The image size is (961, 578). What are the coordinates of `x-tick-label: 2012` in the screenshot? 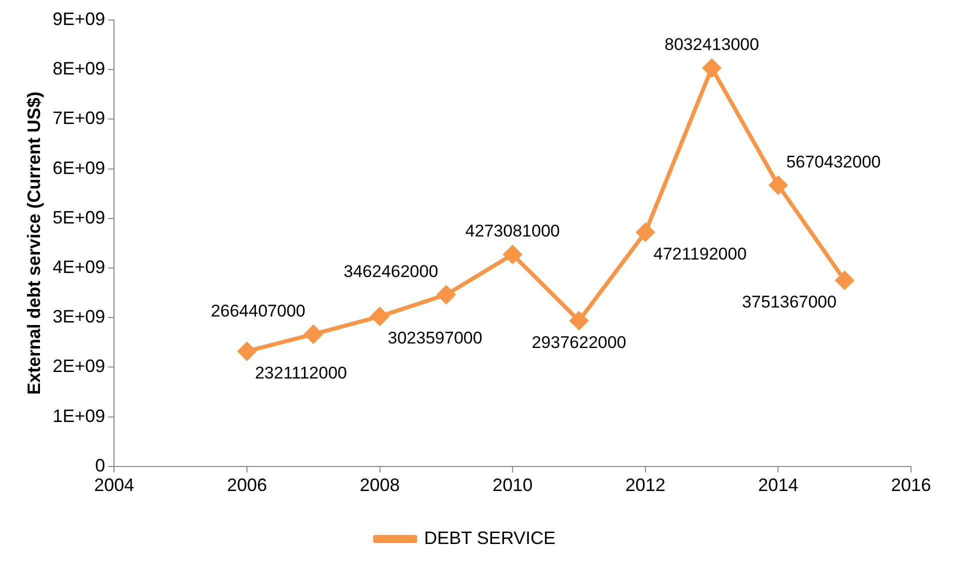 It's located at (645, 485).